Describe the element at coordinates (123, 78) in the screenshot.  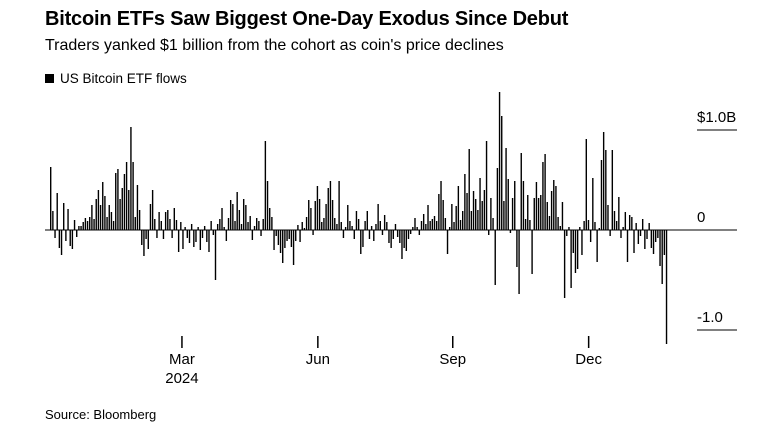
I see `legend-label: US Bitcoin ETF flows` at that location.